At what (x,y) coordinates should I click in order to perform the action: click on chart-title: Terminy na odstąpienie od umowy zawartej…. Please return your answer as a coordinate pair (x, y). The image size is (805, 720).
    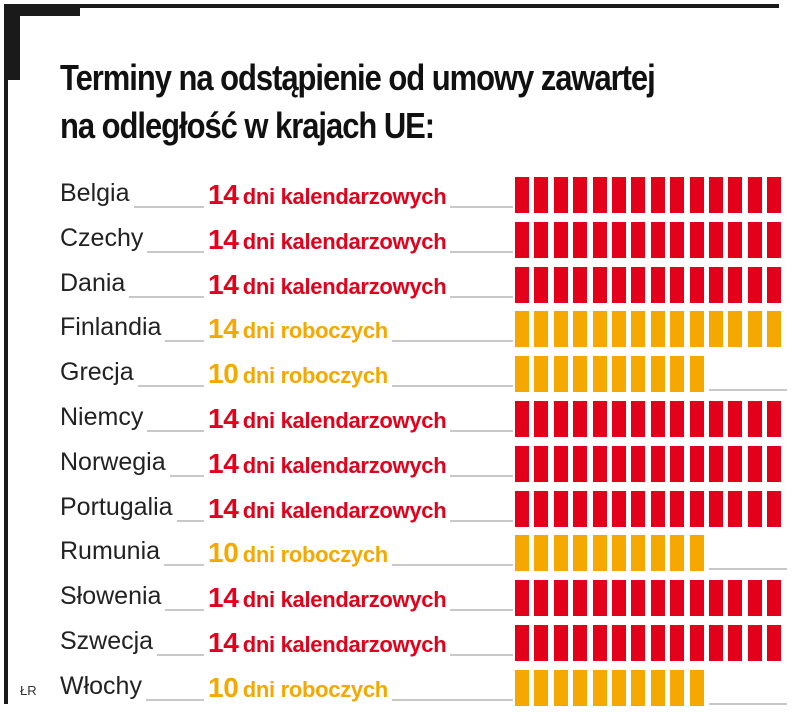
    Looking at the image, I should click on (358, 101).